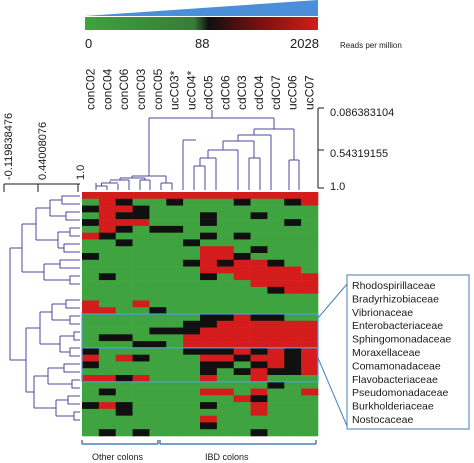 The width and height of the screenshot is (474, 463). What do you see at coordinates (124, 270) in the screenshot?
I see `heatmap-cell-r11-c2` at bounding box center [124, 270].